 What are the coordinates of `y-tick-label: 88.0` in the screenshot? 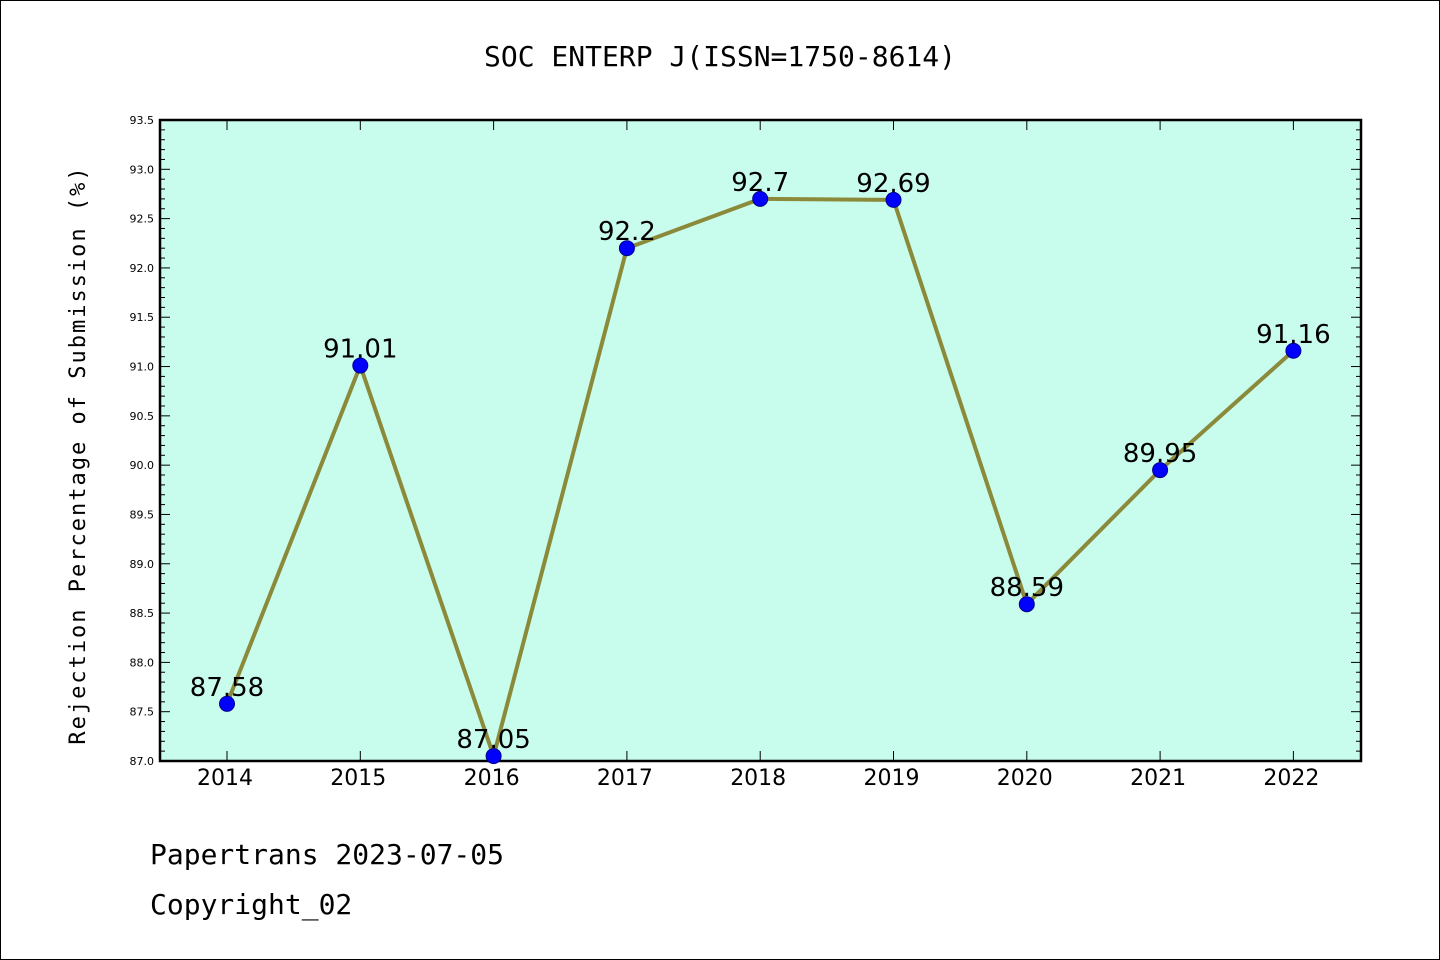 It's located at (142, 662).